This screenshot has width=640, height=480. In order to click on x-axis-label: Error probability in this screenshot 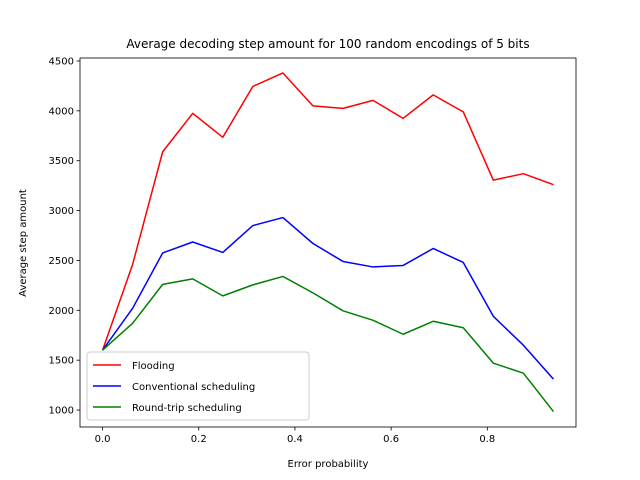, I will do `click(328, 464)`.